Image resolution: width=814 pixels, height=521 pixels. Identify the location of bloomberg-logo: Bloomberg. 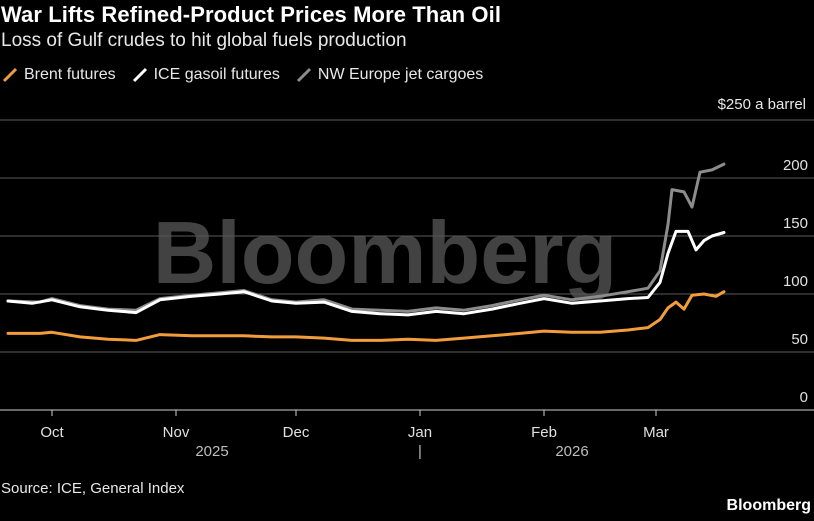
(768, 505).